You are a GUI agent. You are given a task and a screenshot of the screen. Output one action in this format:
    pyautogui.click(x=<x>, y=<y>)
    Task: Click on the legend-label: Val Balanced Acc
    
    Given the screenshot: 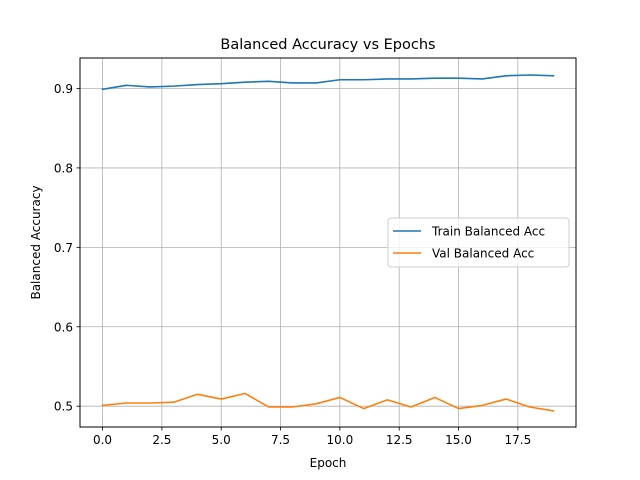 What is the action you would take?
    pyautogui.click(x=483, y=254)
    